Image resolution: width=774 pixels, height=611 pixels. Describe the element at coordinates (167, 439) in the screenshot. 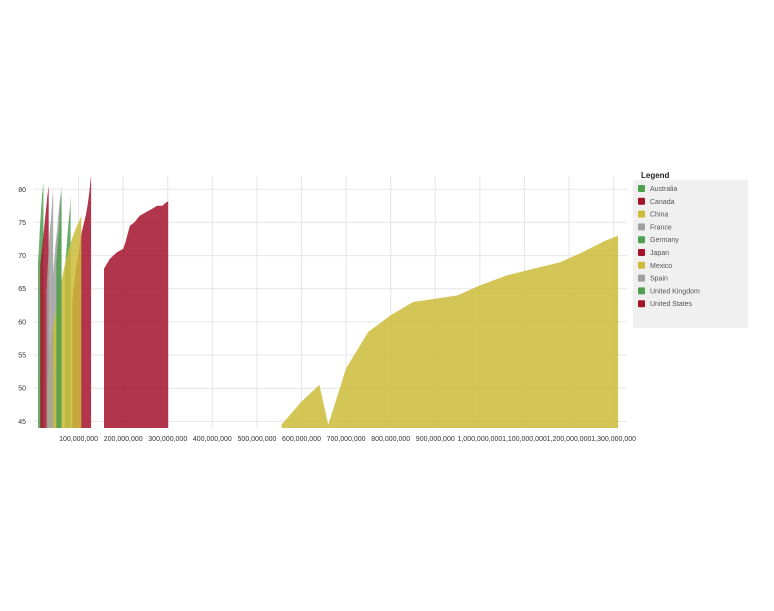

I see `x-tick-label: 300,000,000` at that location.